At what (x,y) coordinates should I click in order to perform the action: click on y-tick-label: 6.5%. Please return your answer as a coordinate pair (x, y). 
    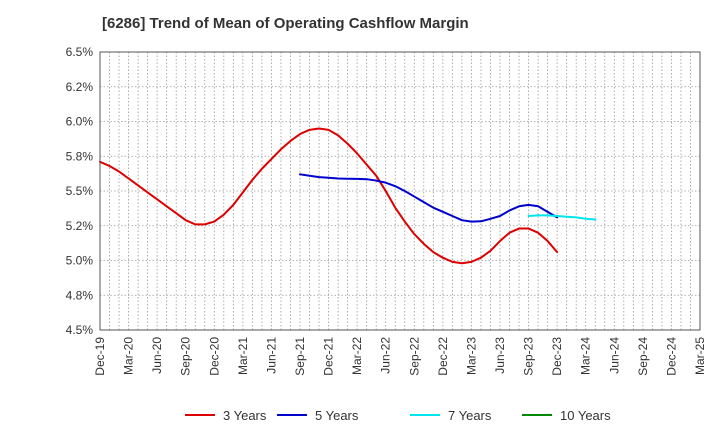
    Looking at the image, I should click on (80, 52).